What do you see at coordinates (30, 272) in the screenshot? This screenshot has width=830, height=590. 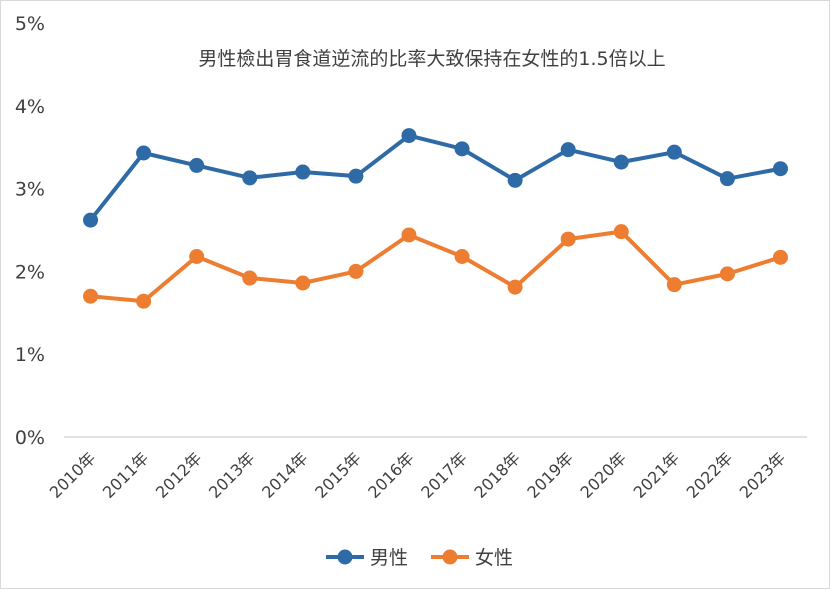 I see `y-tick-label: 2%` at bounding box center [30, 272].